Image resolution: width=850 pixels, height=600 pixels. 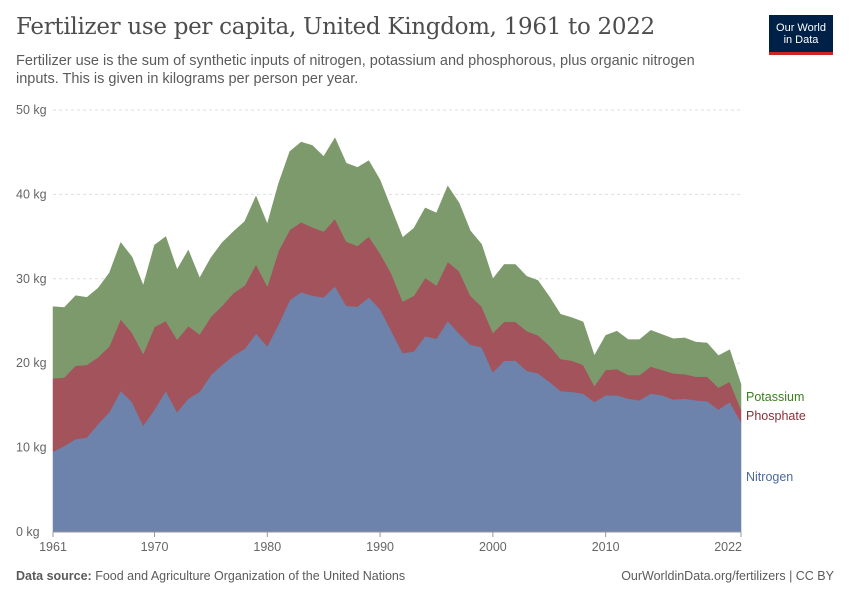 I want to click on data-source-label: Data source:, so click(x=54, y=576).